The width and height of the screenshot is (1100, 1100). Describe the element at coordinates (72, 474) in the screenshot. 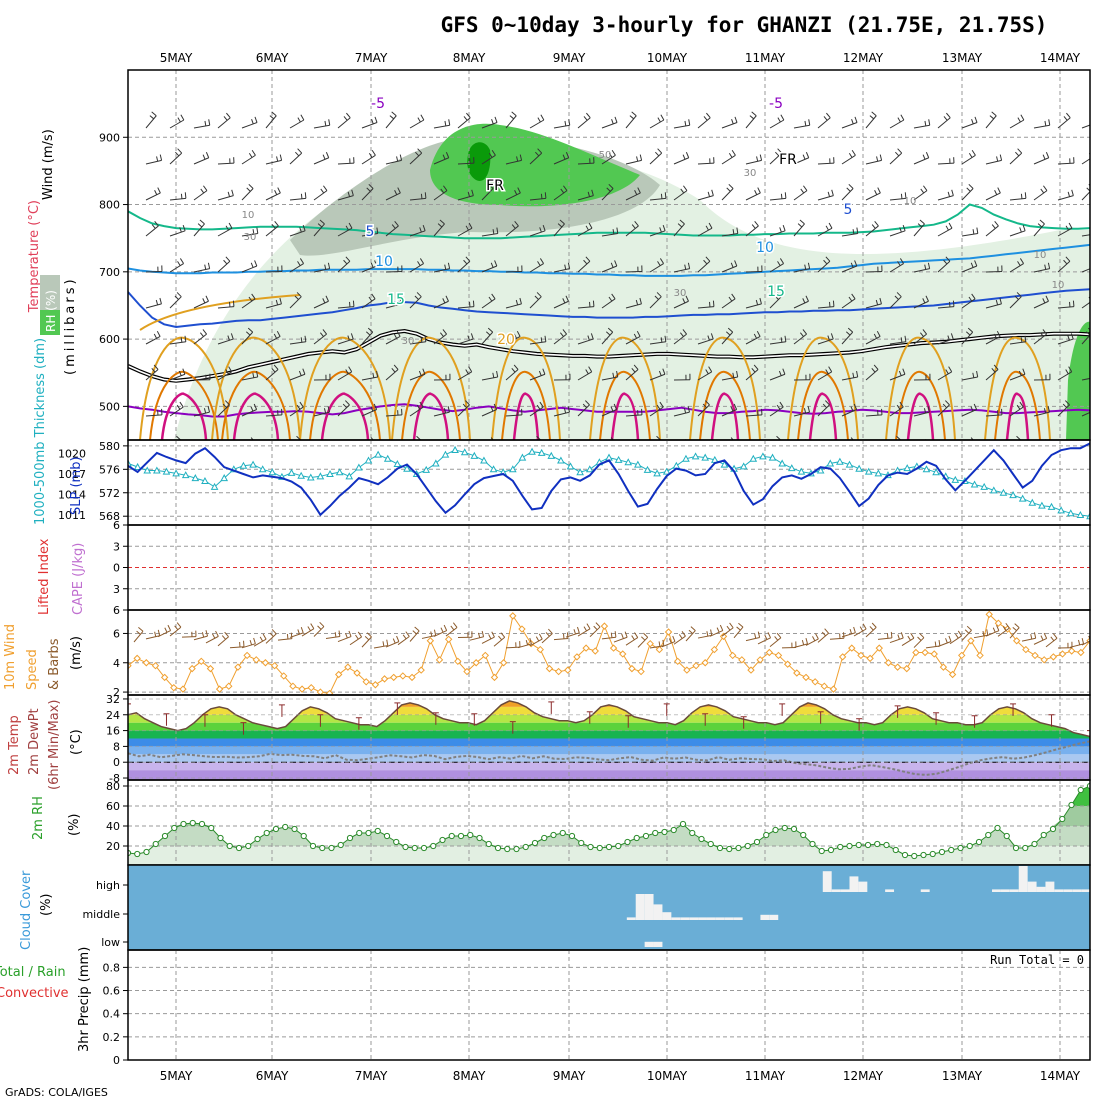

I see `slp-tick-label: 1017` at that location.